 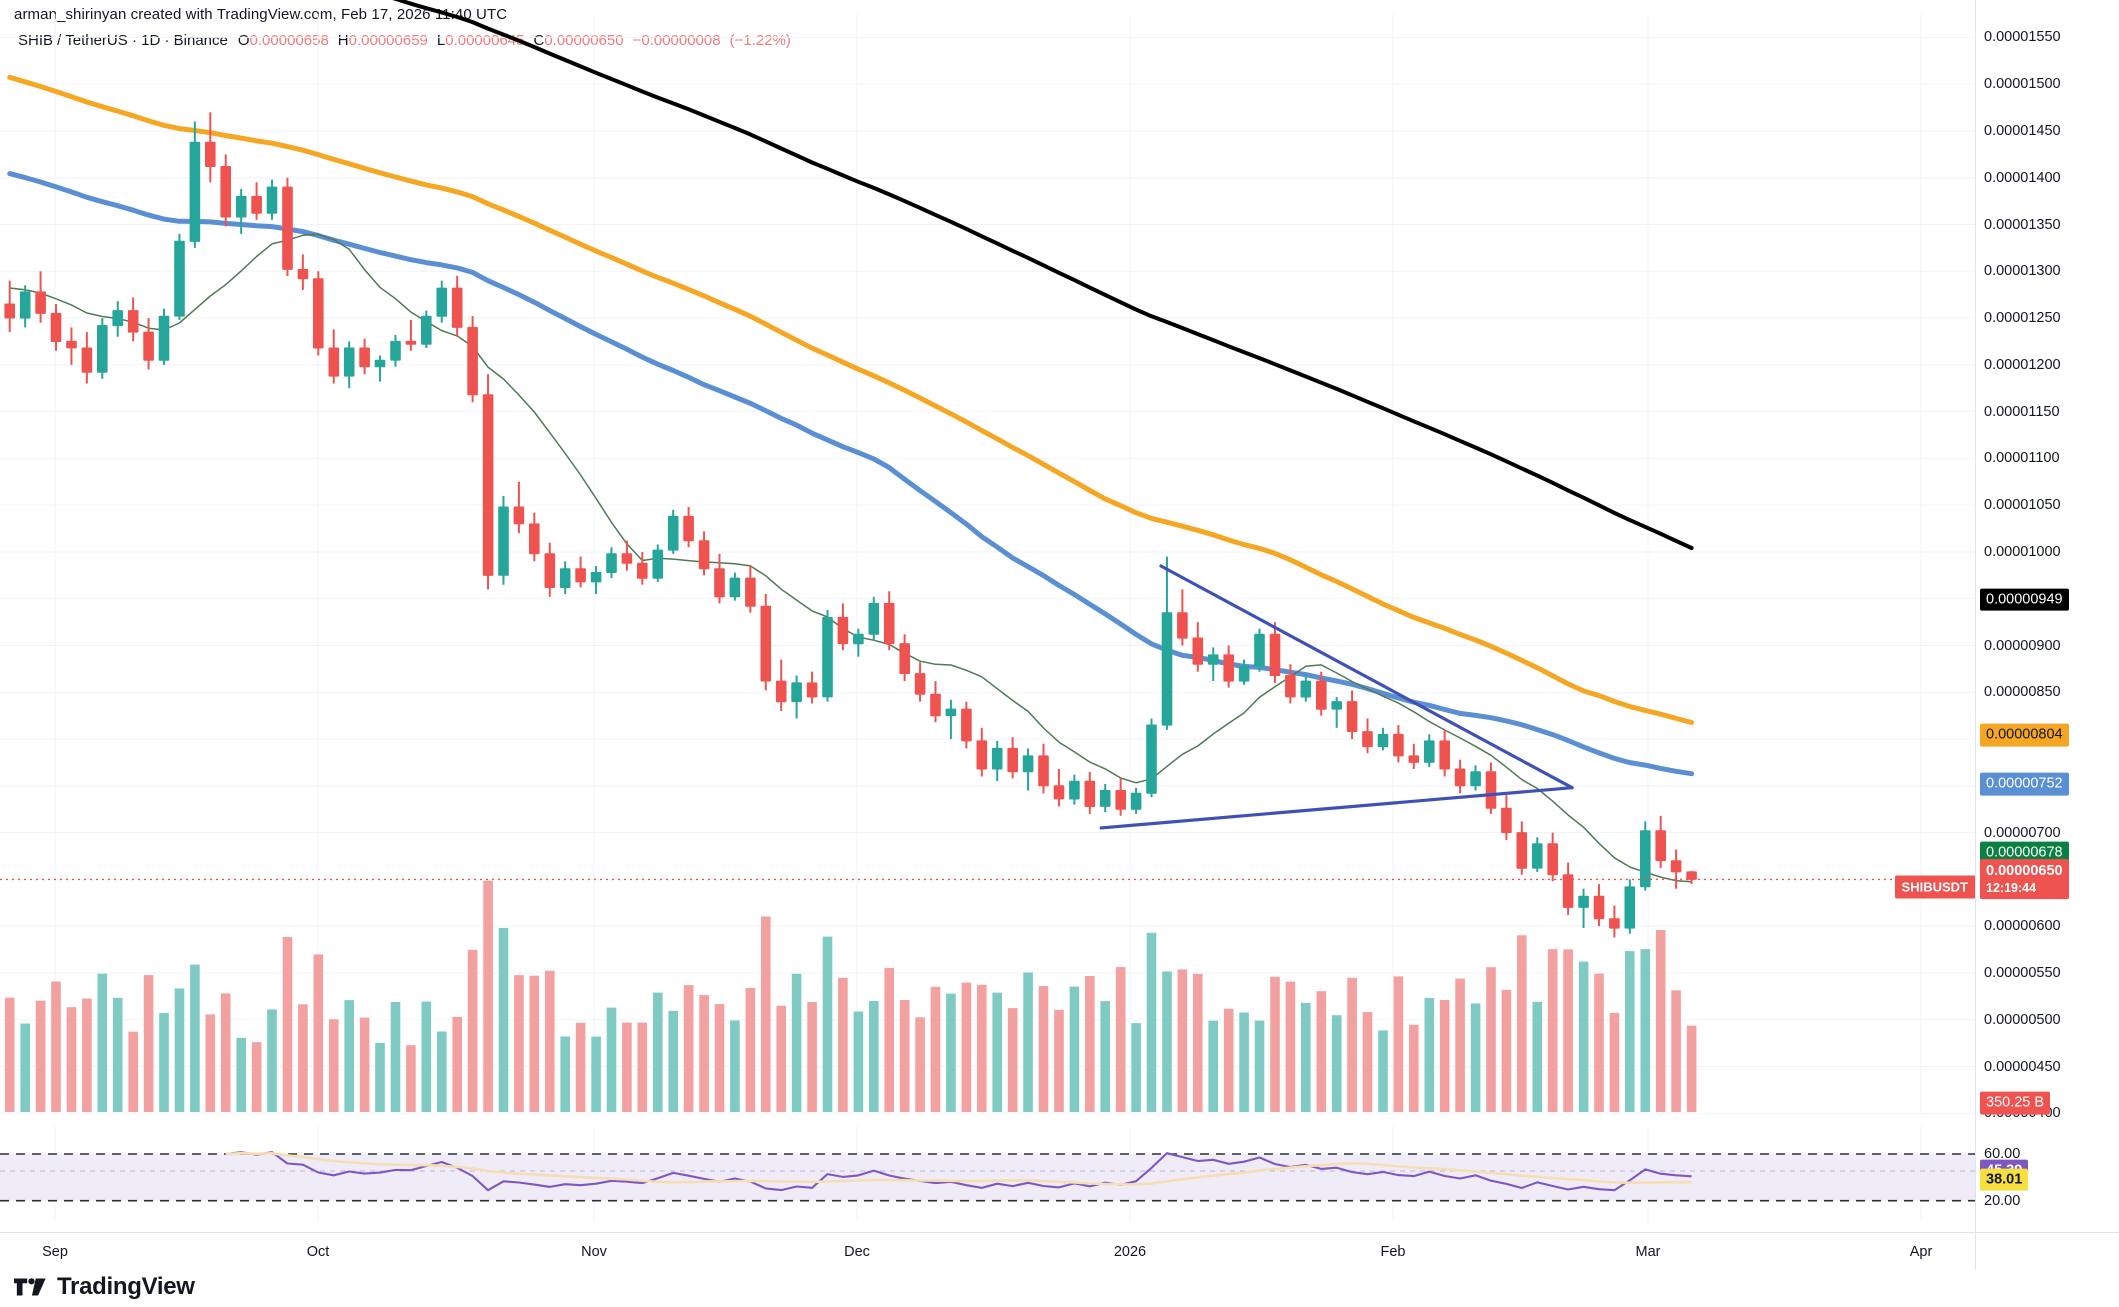 What do you see at coordinates (594, 1252) in the screenshot?
I see `time-axis-tick: Nov` at bounding box center [594, 1252].